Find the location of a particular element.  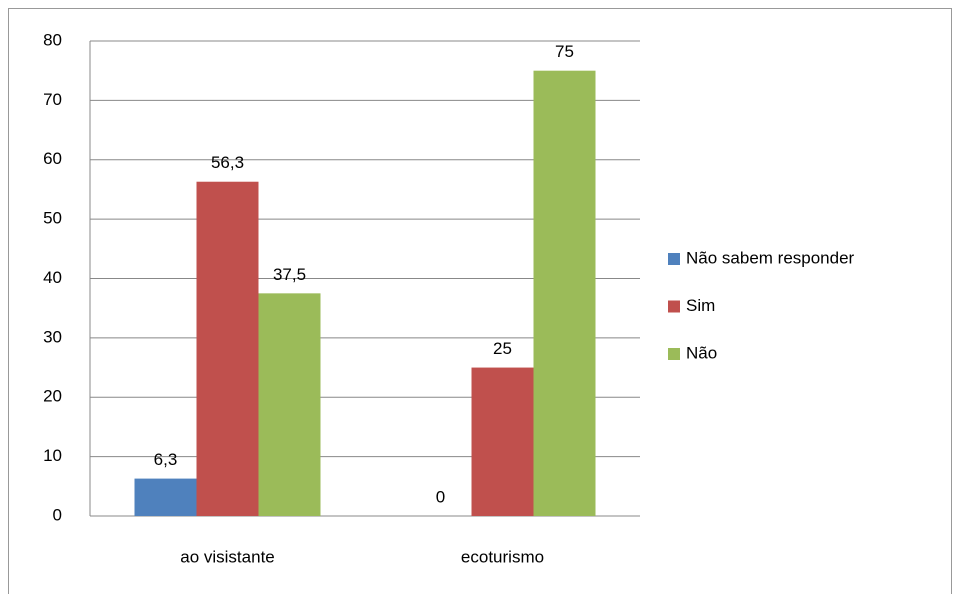

value-label: 75 is located at coordinates (564, 51).